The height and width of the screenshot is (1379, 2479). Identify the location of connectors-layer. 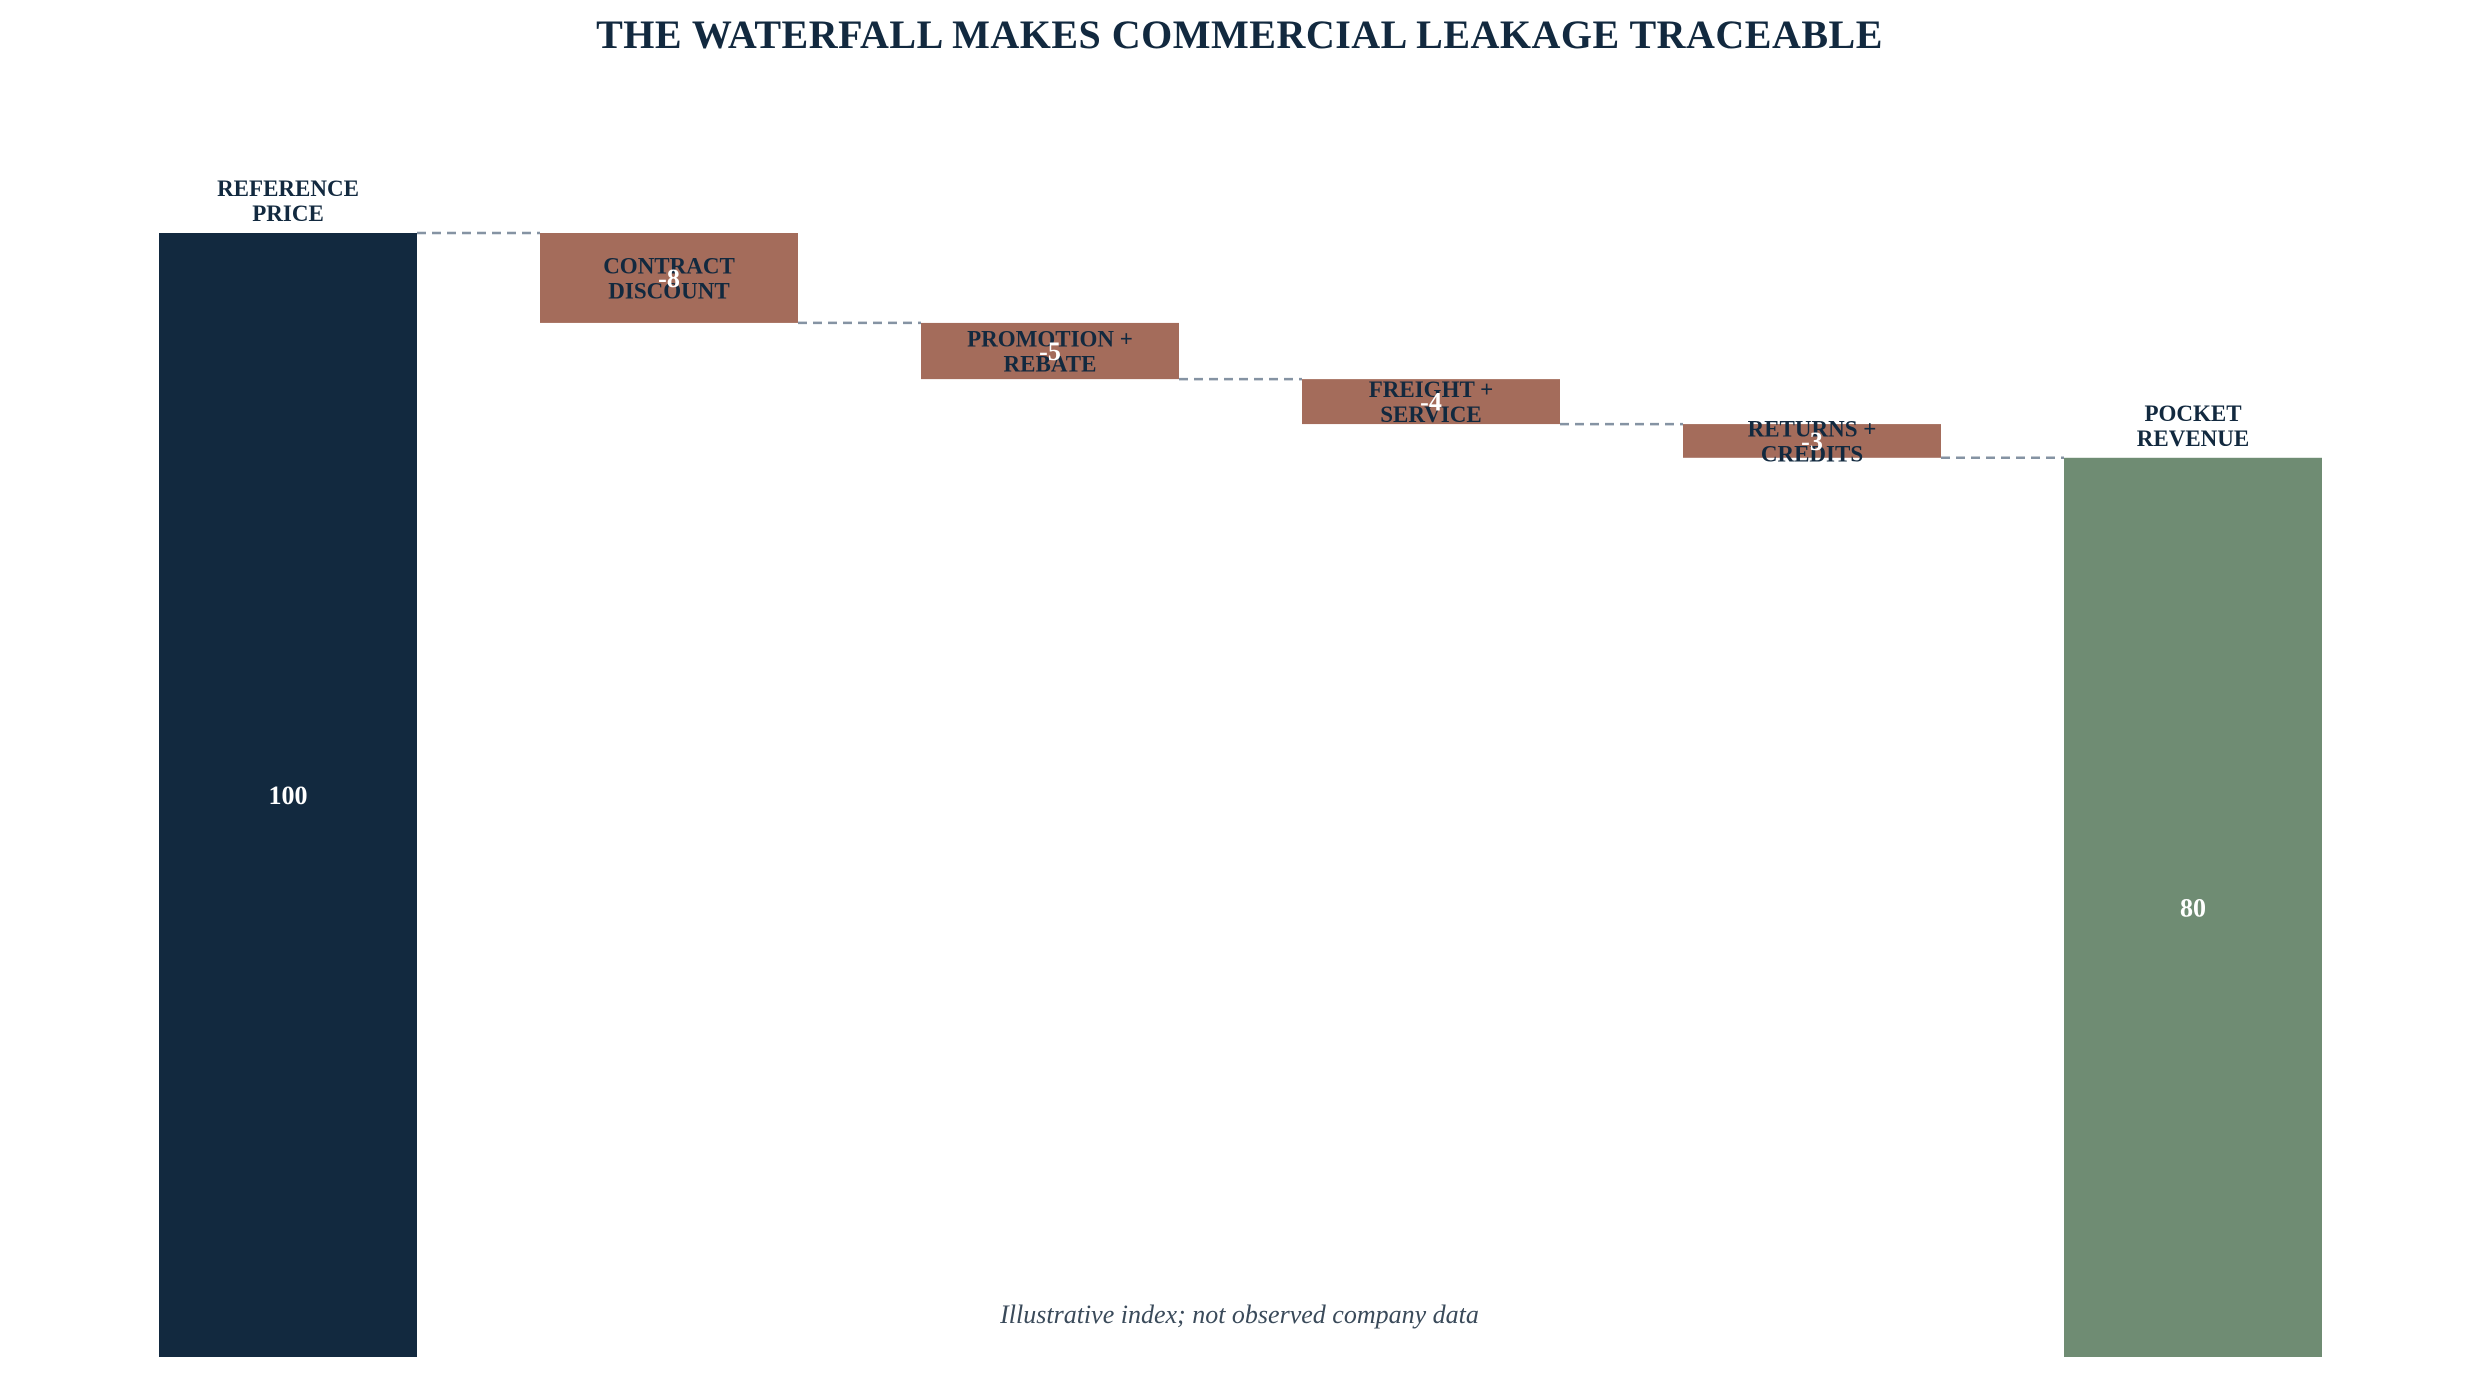
(1240, 345).